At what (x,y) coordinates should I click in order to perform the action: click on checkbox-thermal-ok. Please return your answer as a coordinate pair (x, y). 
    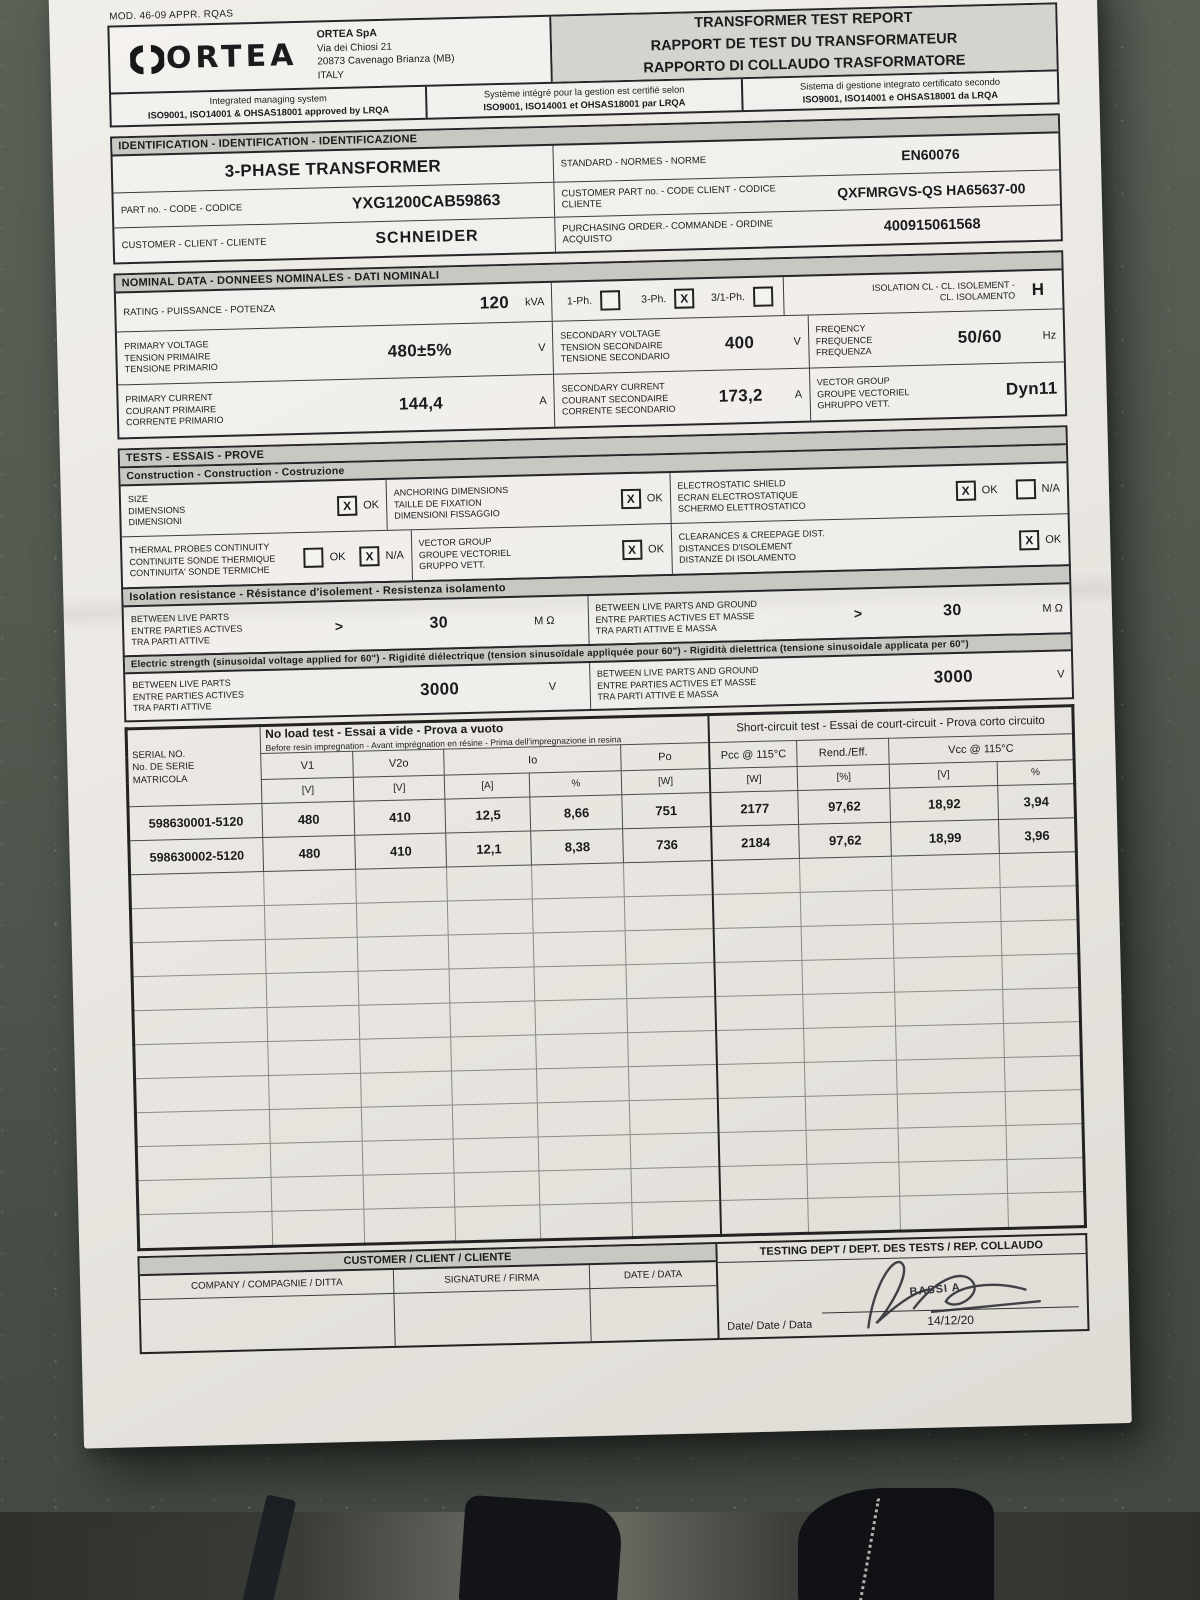
    Looking at the image, I should click on (313, 558).